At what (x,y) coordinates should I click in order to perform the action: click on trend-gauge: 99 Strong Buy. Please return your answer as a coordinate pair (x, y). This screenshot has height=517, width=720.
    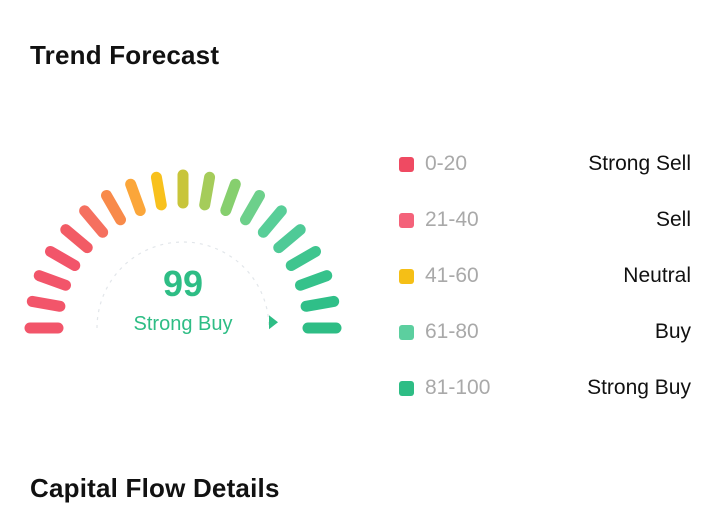
    Looking at the image, I should click on (183, 252).